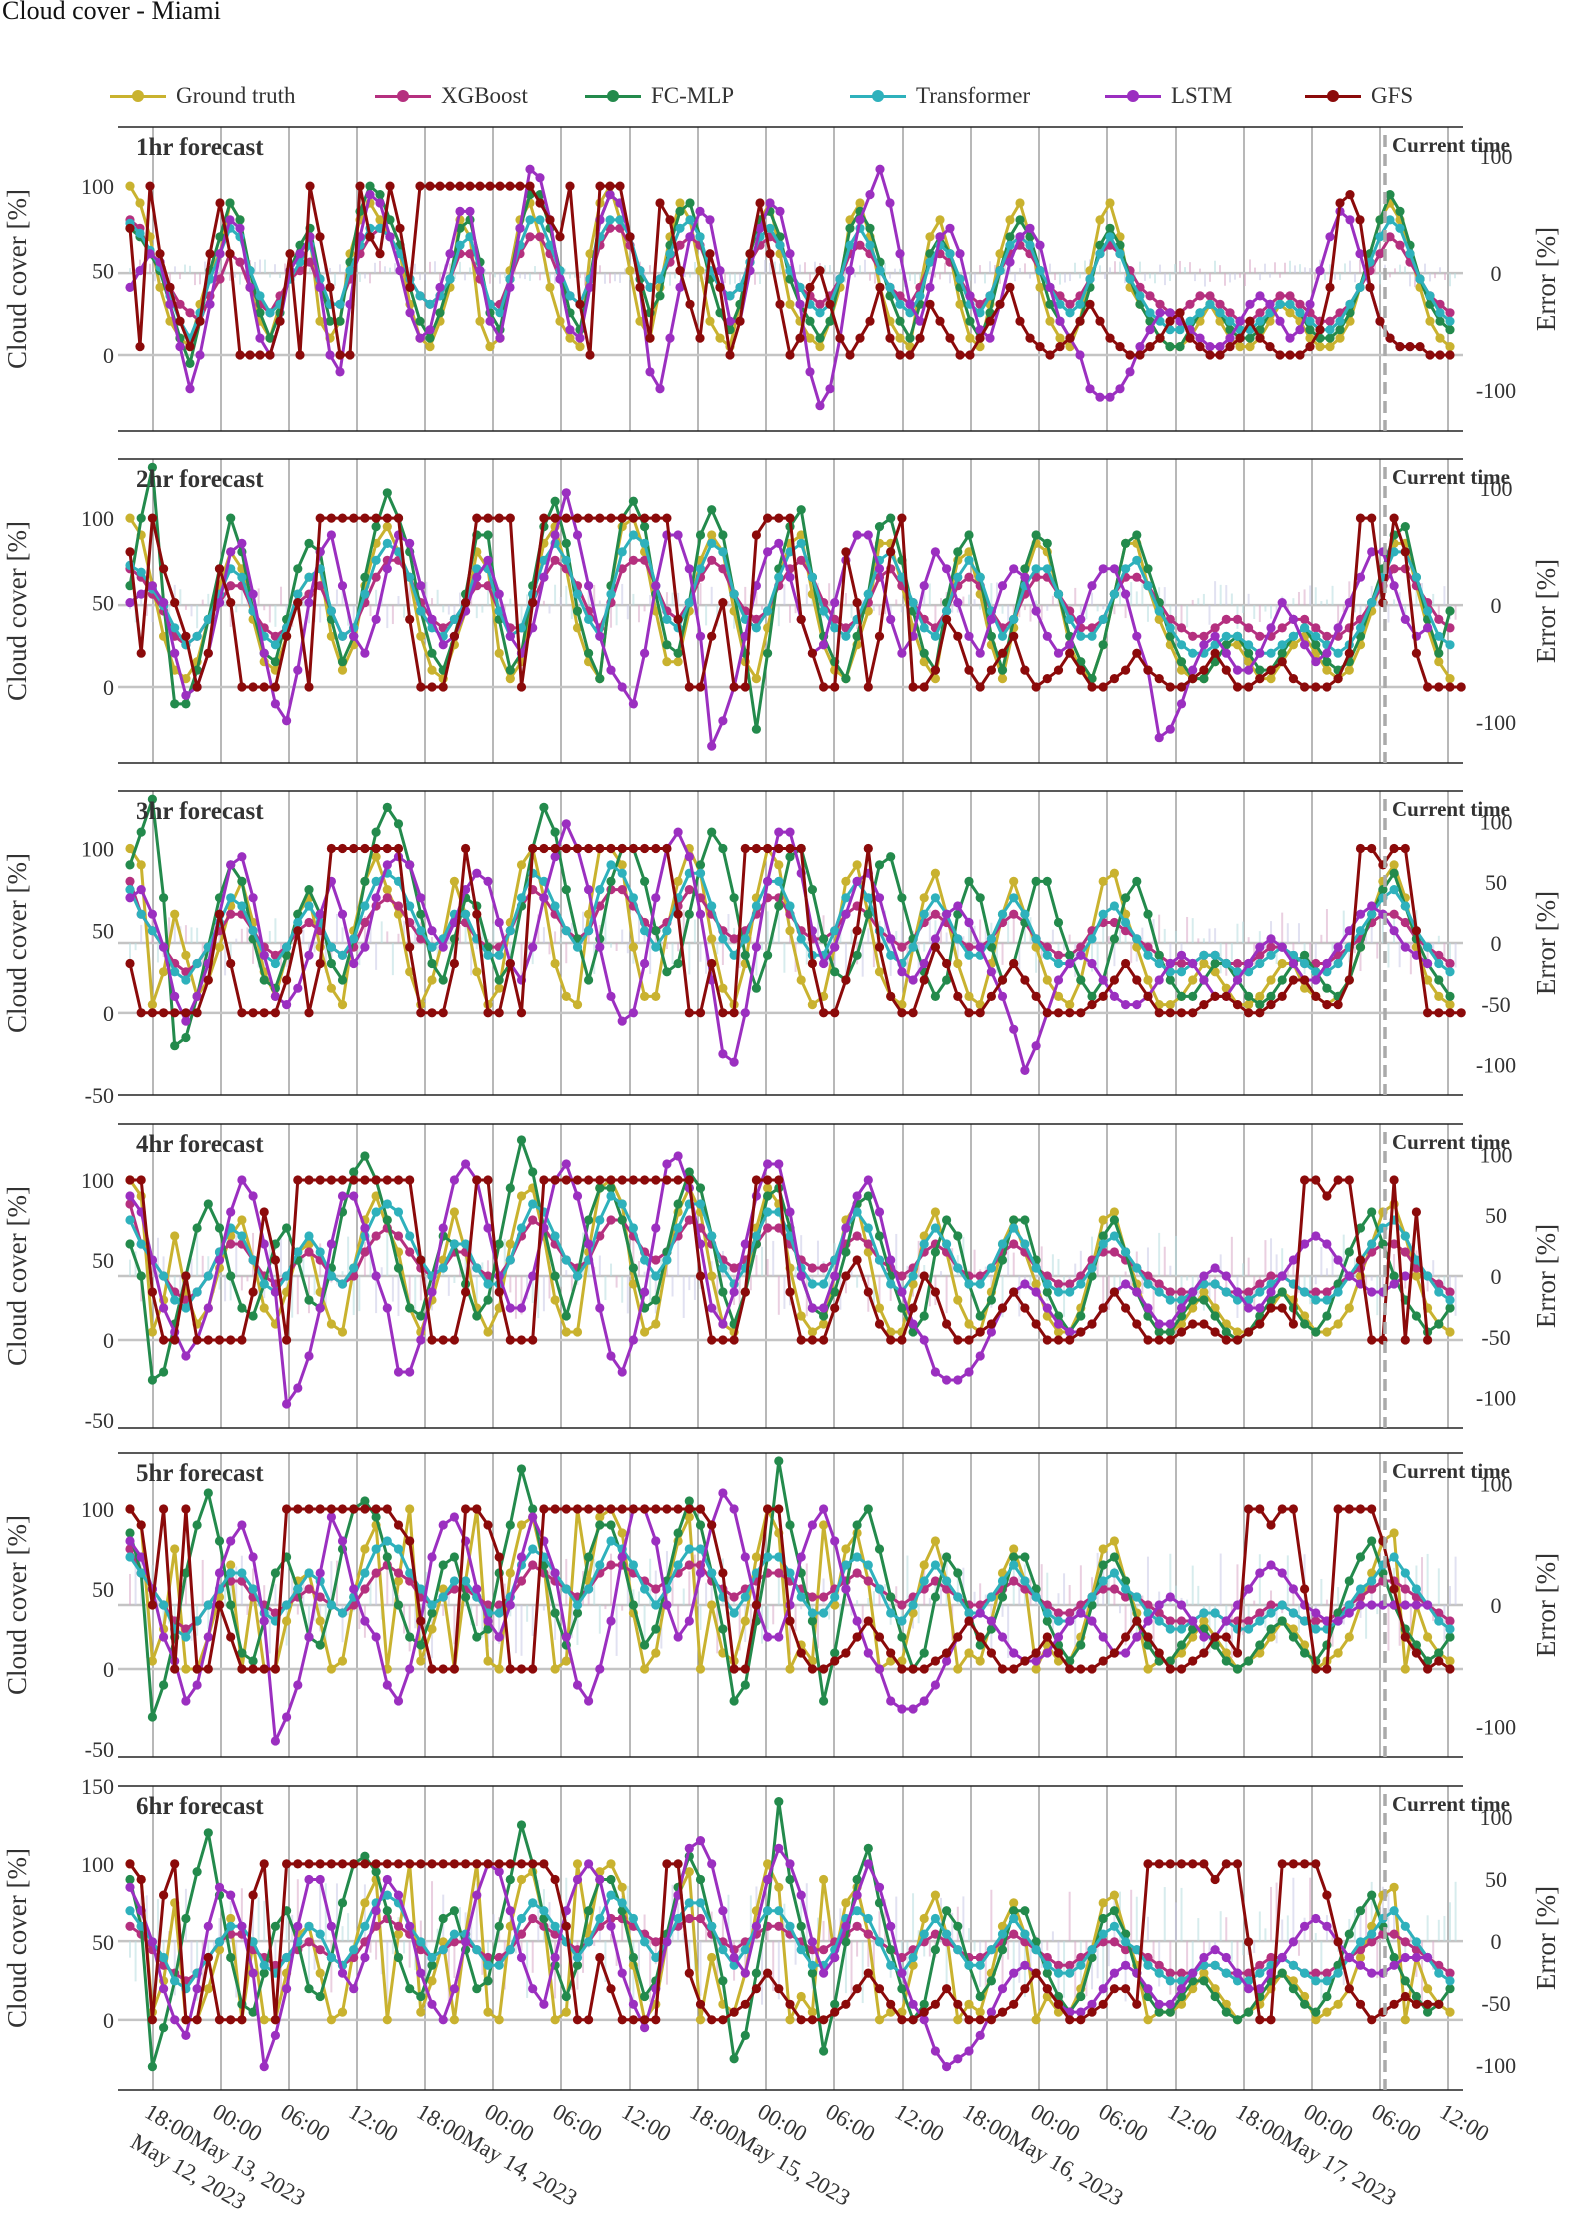 The width and height of the screenshot is (1570, 2232). What do you see at coordinates (1333, 96) in the screenshot?
I see `legend-swatch` at bounding box center [1333, 96].